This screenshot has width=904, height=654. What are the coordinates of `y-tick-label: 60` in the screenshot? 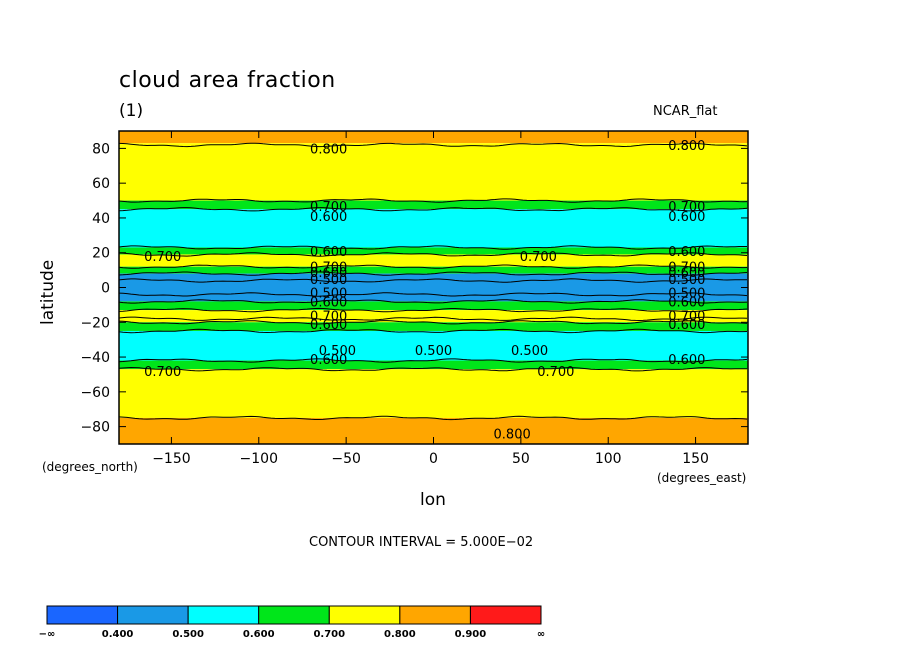 It's located at (101, 184).